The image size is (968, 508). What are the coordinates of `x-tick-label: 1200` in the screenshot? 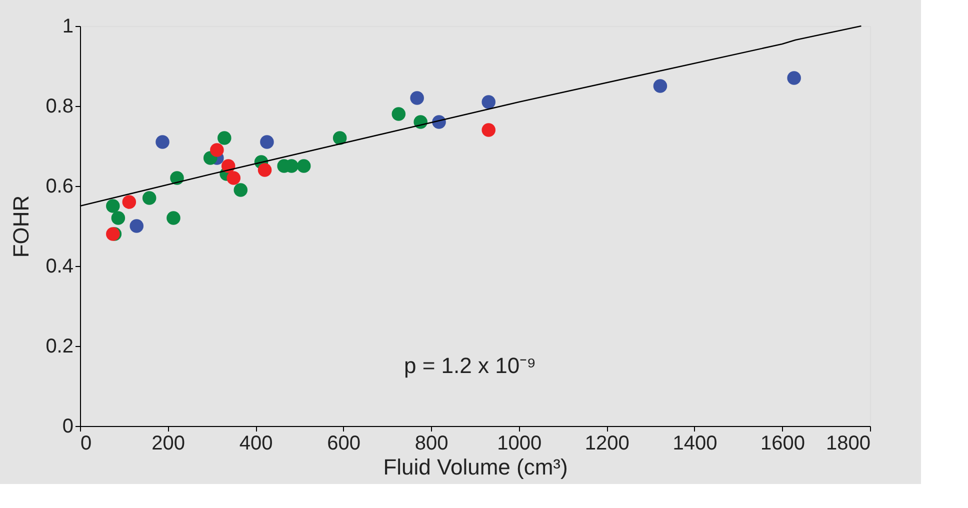 It's located at (607, 443).